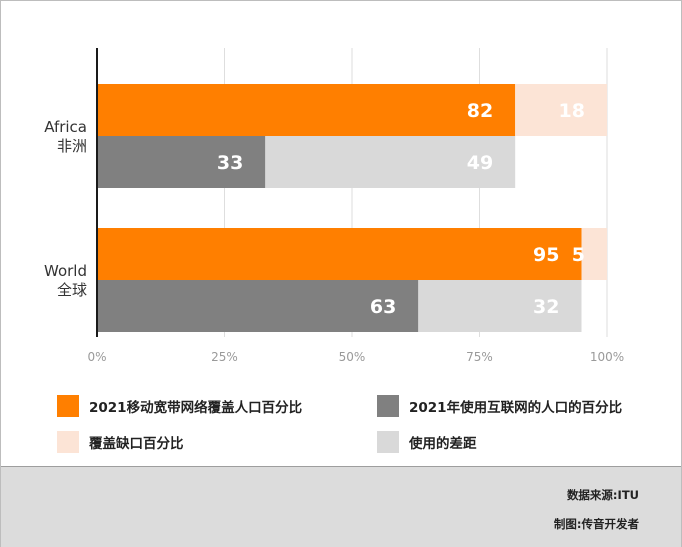 The image size is (682, 547). I want to click on legend-item-usage-gap: 使用的差距, so click(427, 442).